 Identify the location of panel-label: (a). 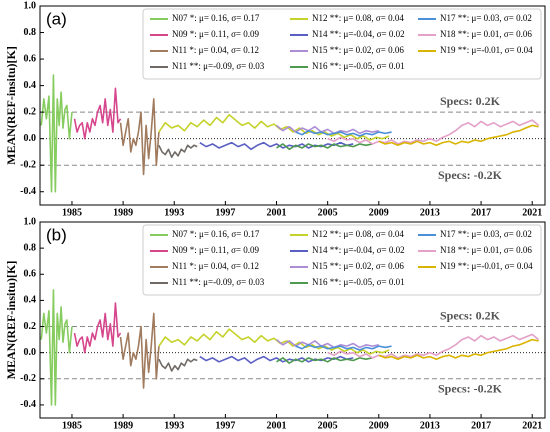
(56, 18).